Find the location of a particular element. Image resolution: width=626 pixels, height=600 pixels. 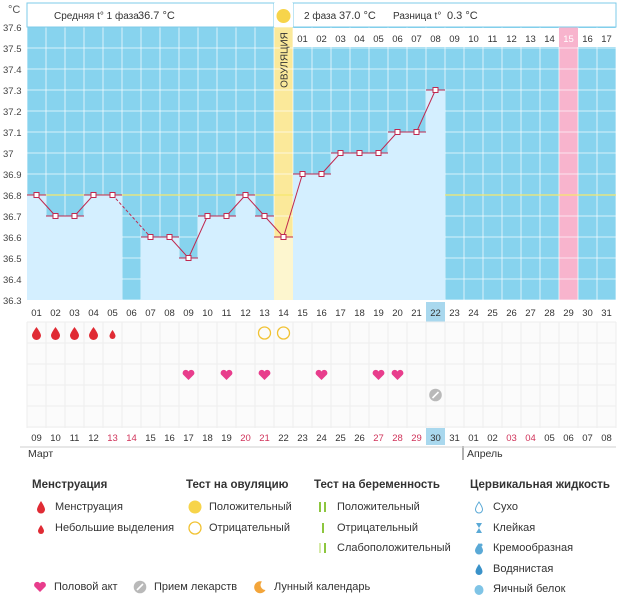

moon-icon is located at coordinates (260, 587).